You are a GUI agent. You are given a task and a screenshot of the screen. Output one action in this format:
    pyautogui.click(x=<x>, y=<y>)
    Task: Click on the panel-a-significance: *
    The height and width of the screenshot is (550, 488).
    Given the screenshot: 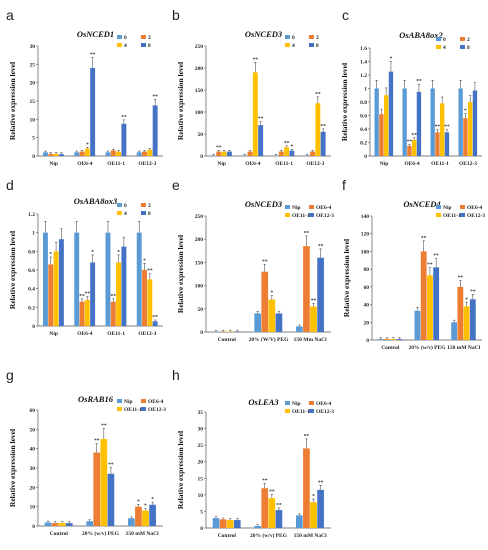 What is the action you would take?
    pyautogui.click(x=87, y=145)
    